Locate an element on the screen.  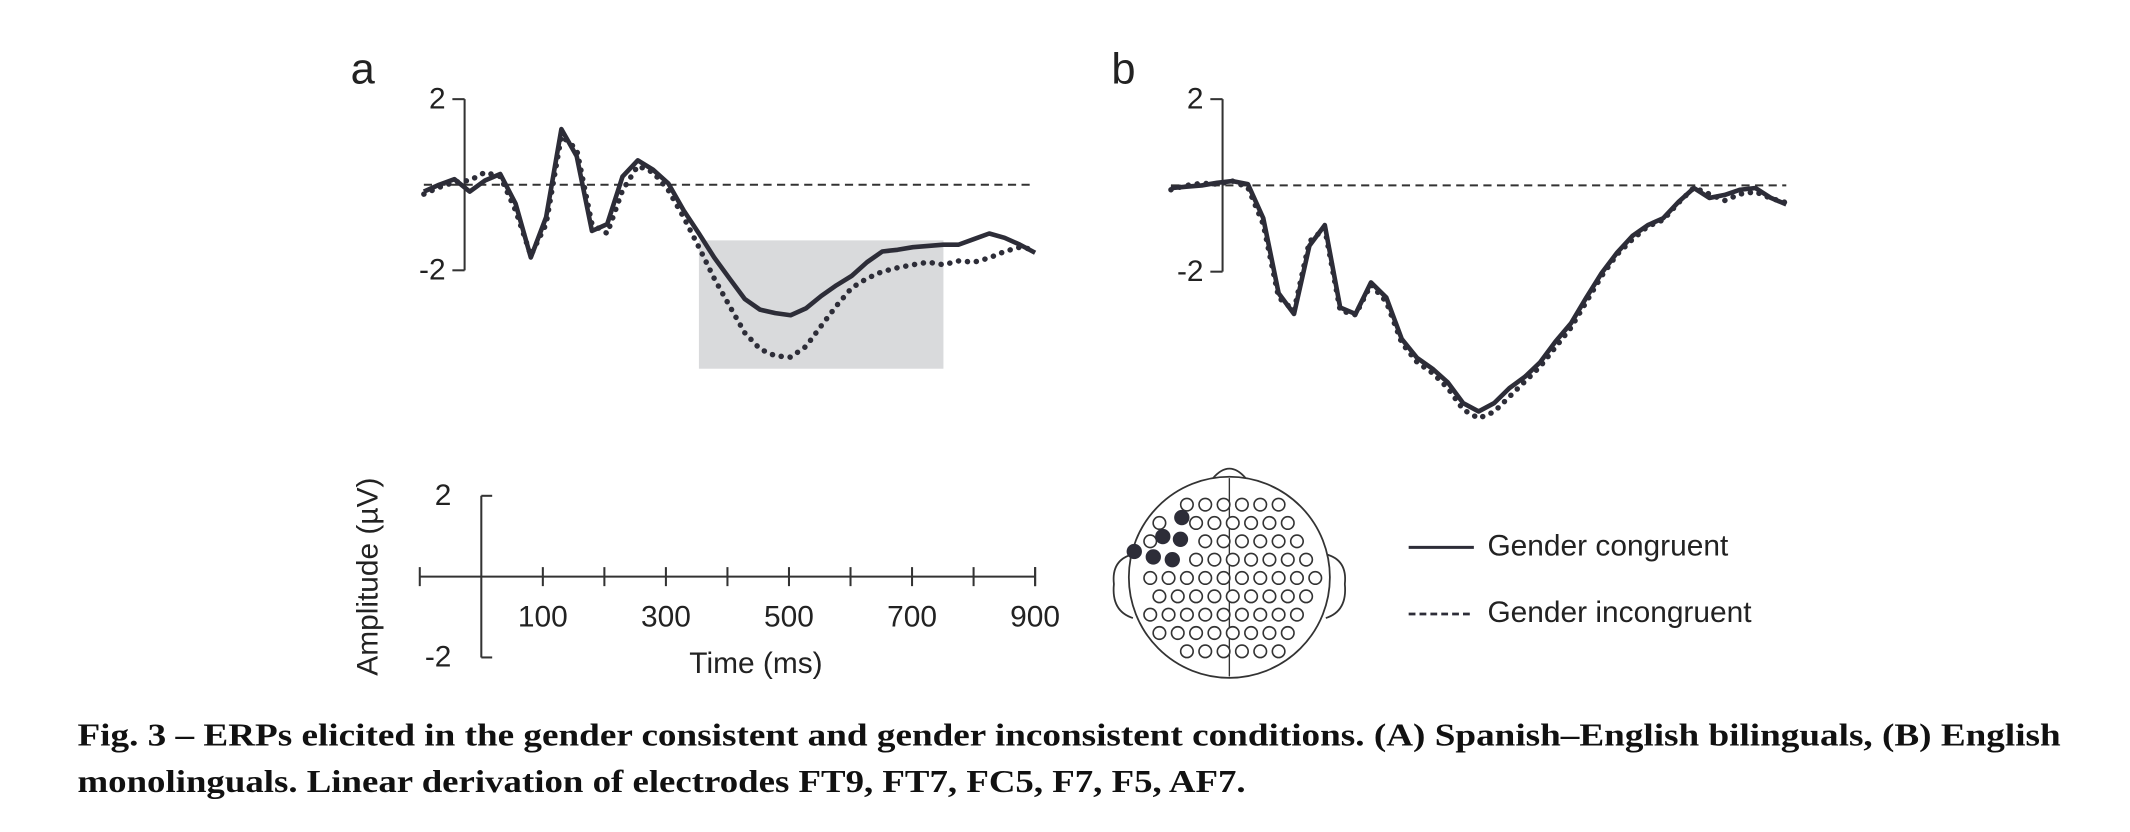
analysis-window is located at coordinates (821, 304).